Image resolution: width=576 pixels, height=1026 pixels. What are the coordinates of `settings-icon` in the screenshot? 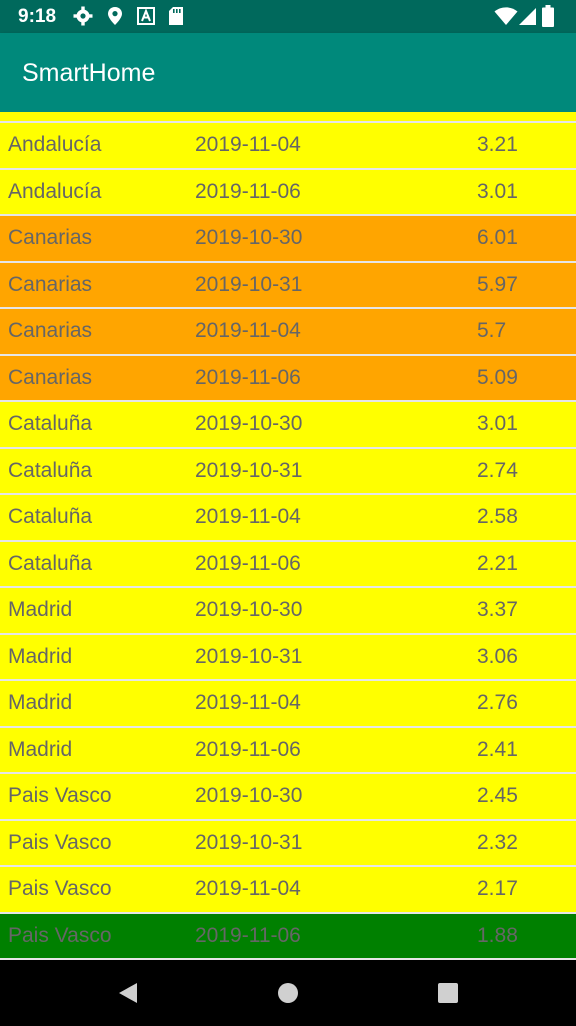 It's located at (83, 16).